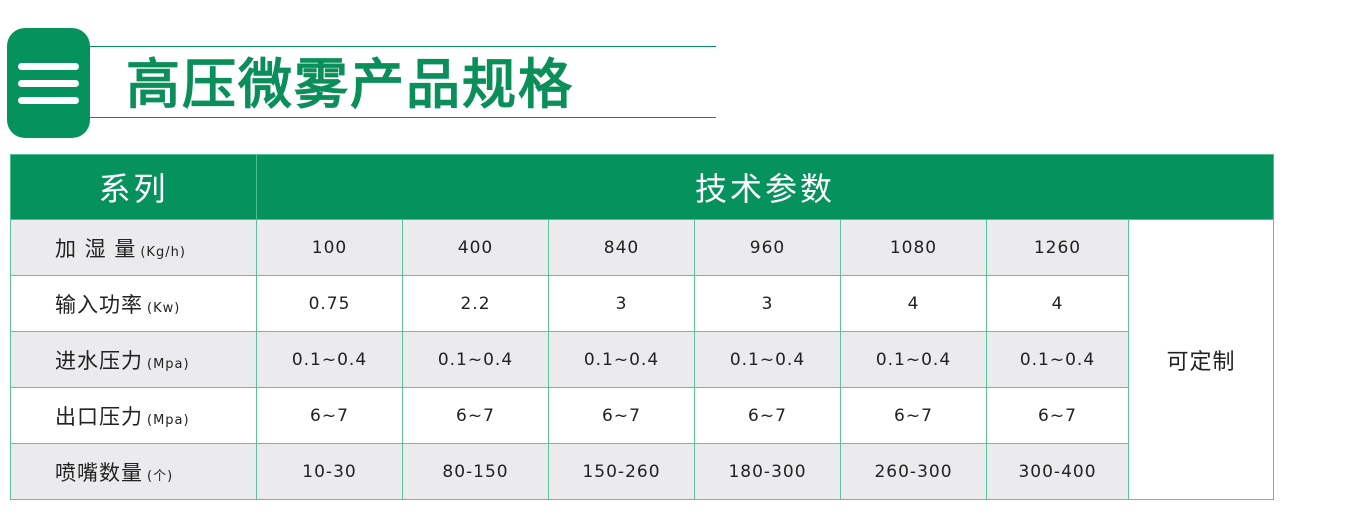 This screenshot has height=518, width=1370. I want to click on table-row: 输入功率 (Kw) 0.75 2.2 3 3 4 4, so click(642, 303).